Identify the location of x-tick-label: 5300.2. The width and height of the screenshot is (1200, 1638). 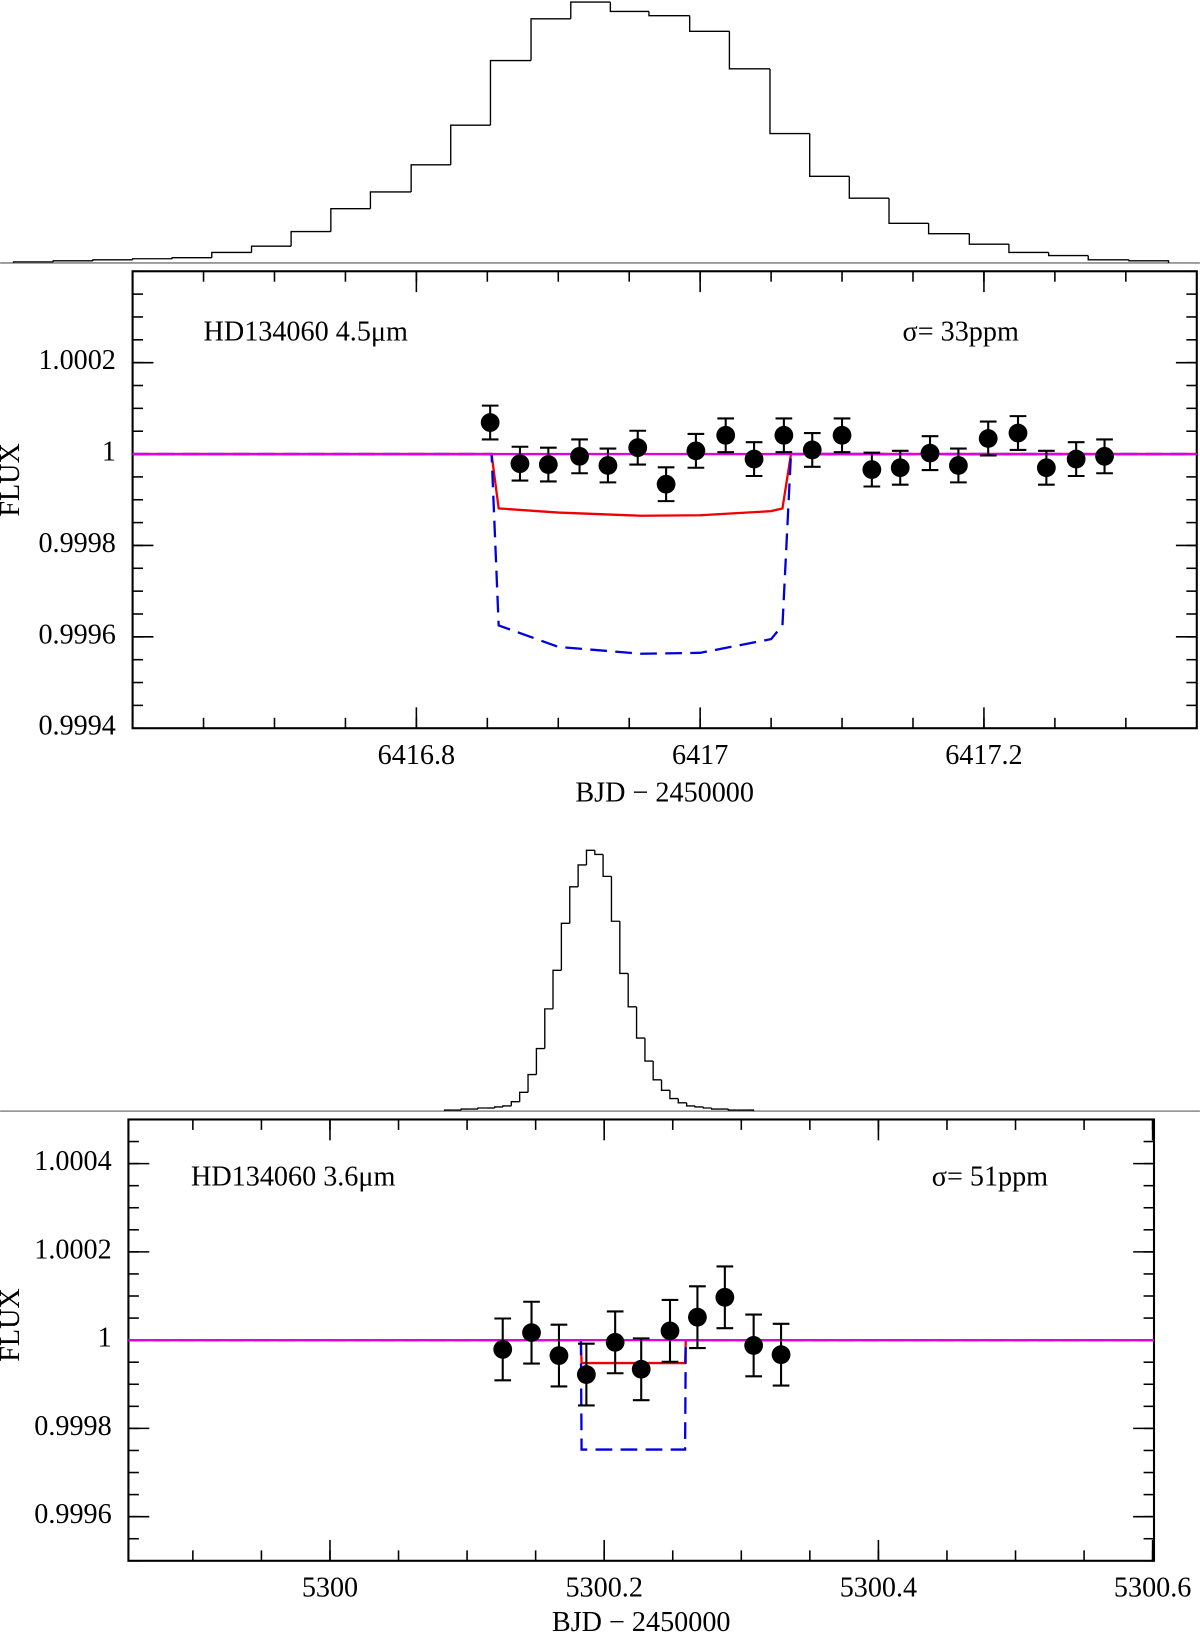
(603, 1587).